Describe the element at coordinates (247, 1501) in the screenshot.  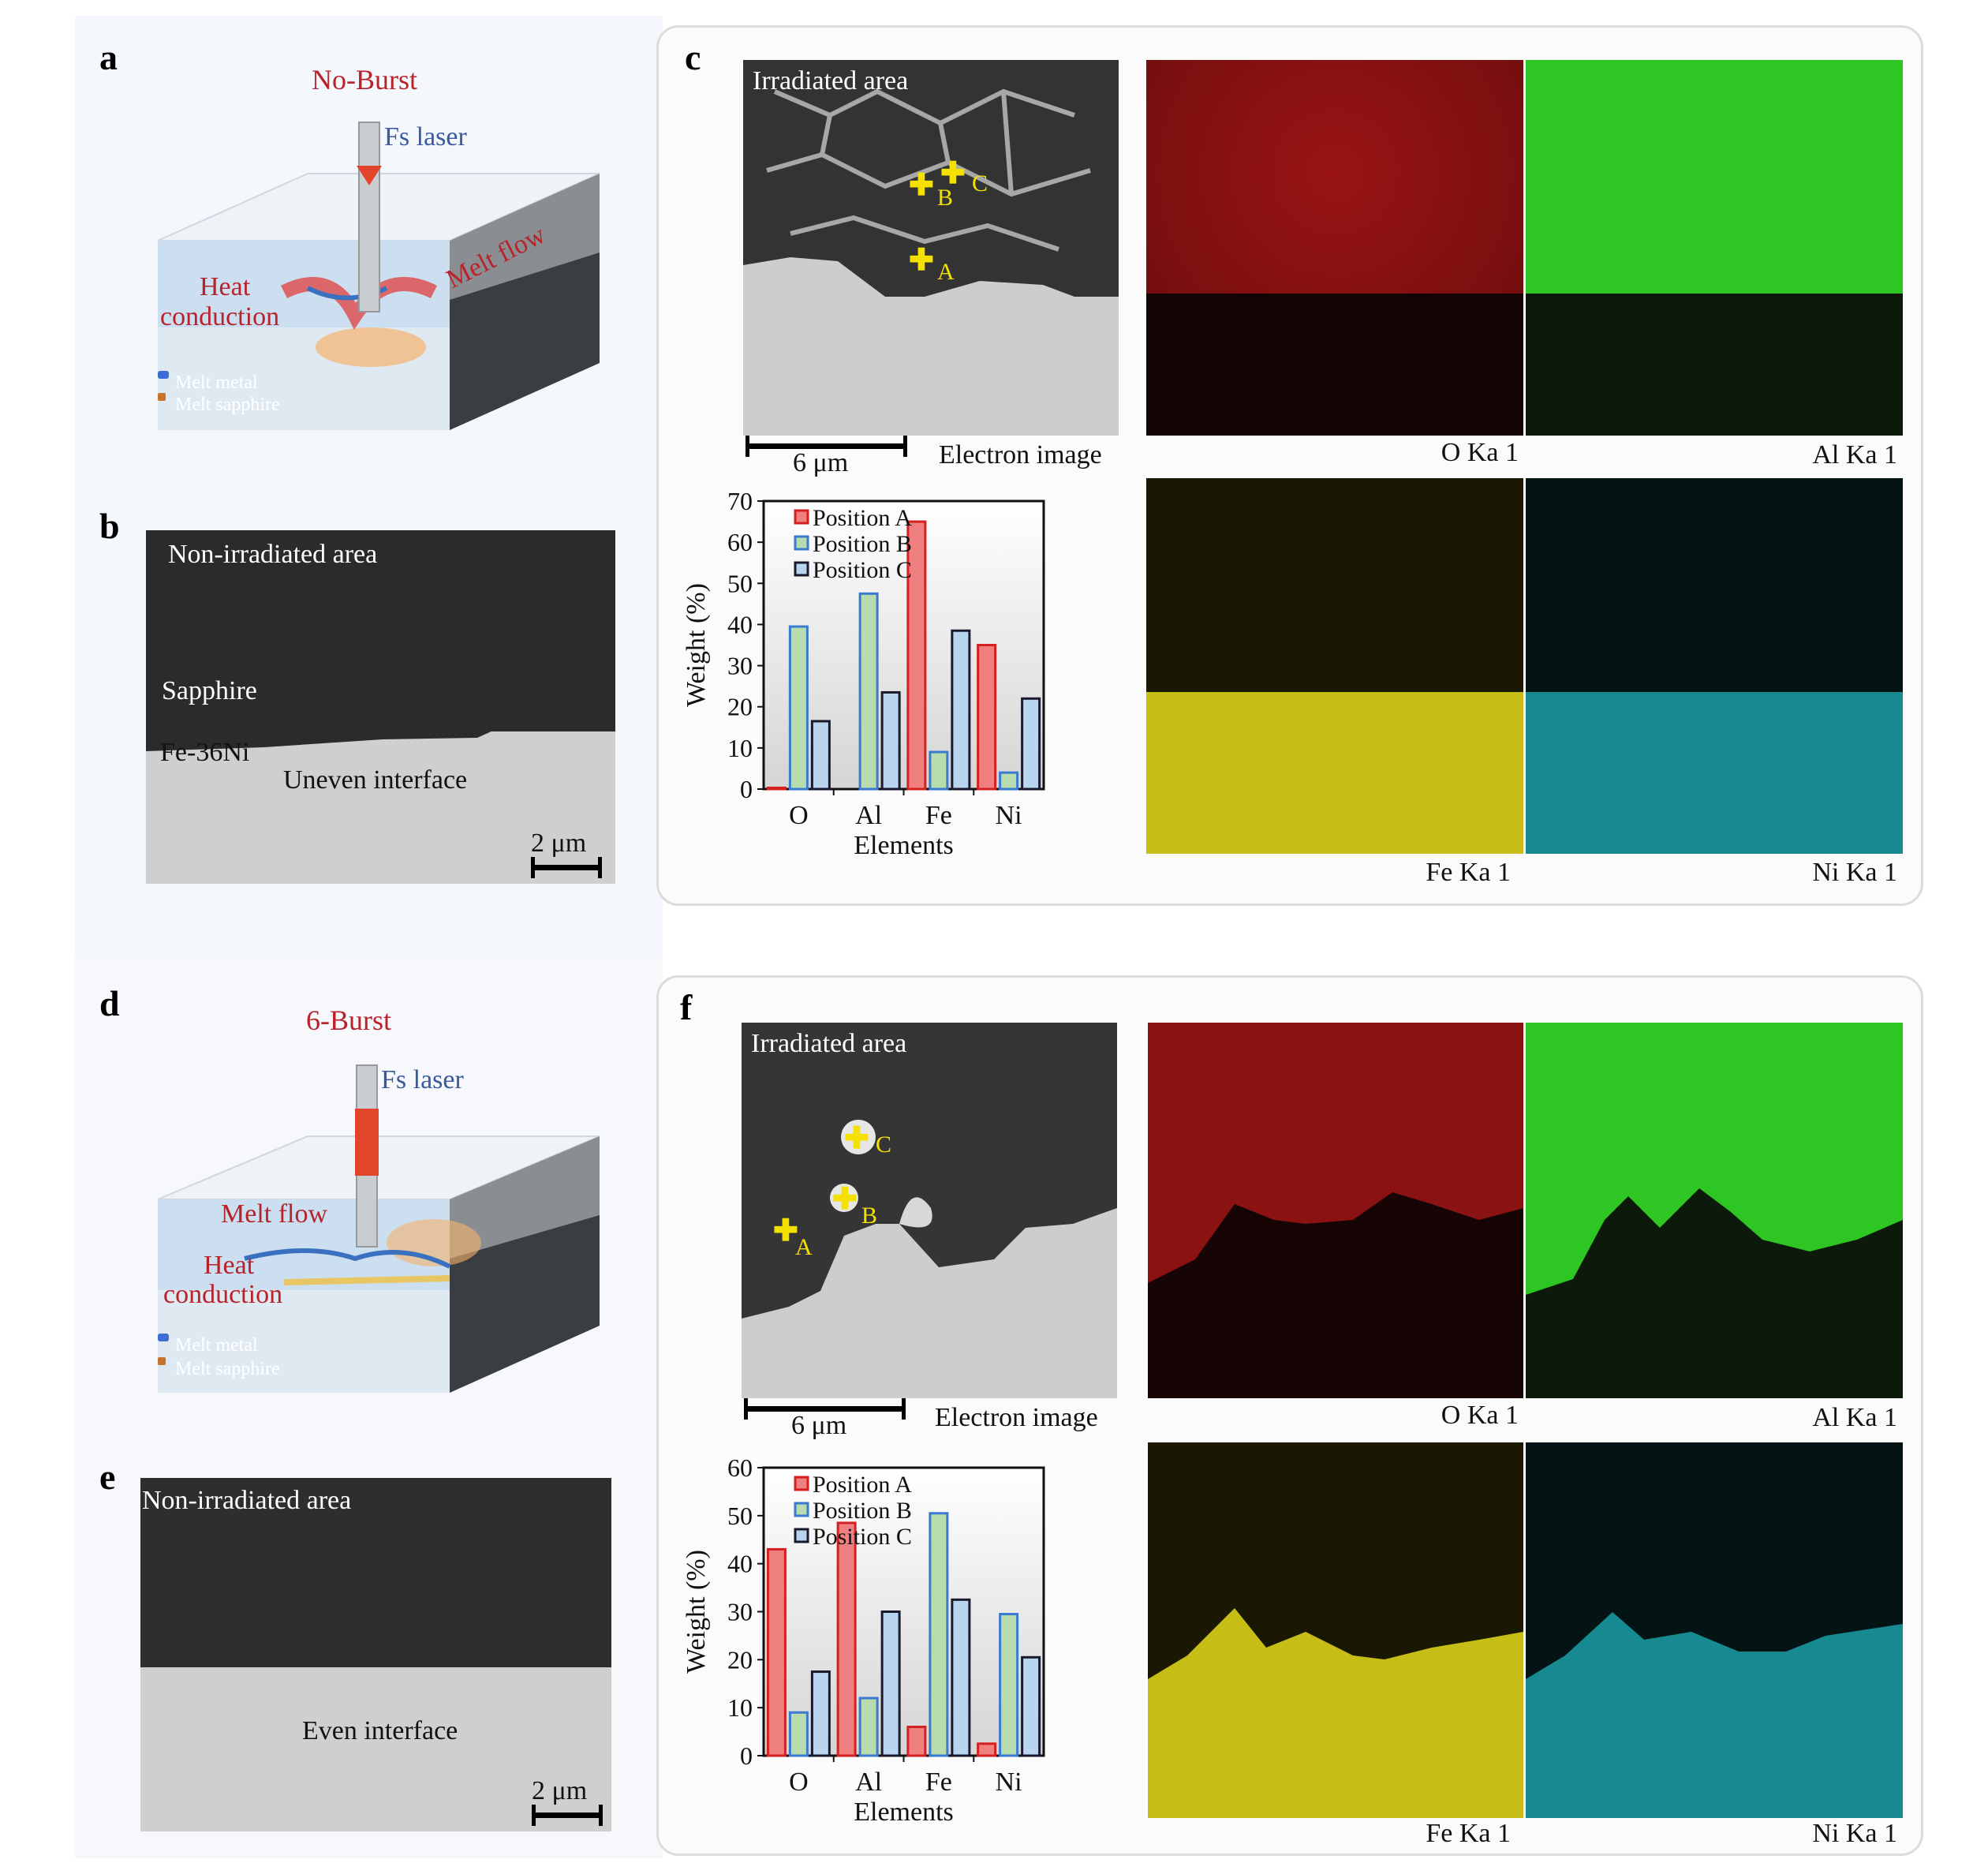
I see `region-label-e: Non-irradiated area` at that location.